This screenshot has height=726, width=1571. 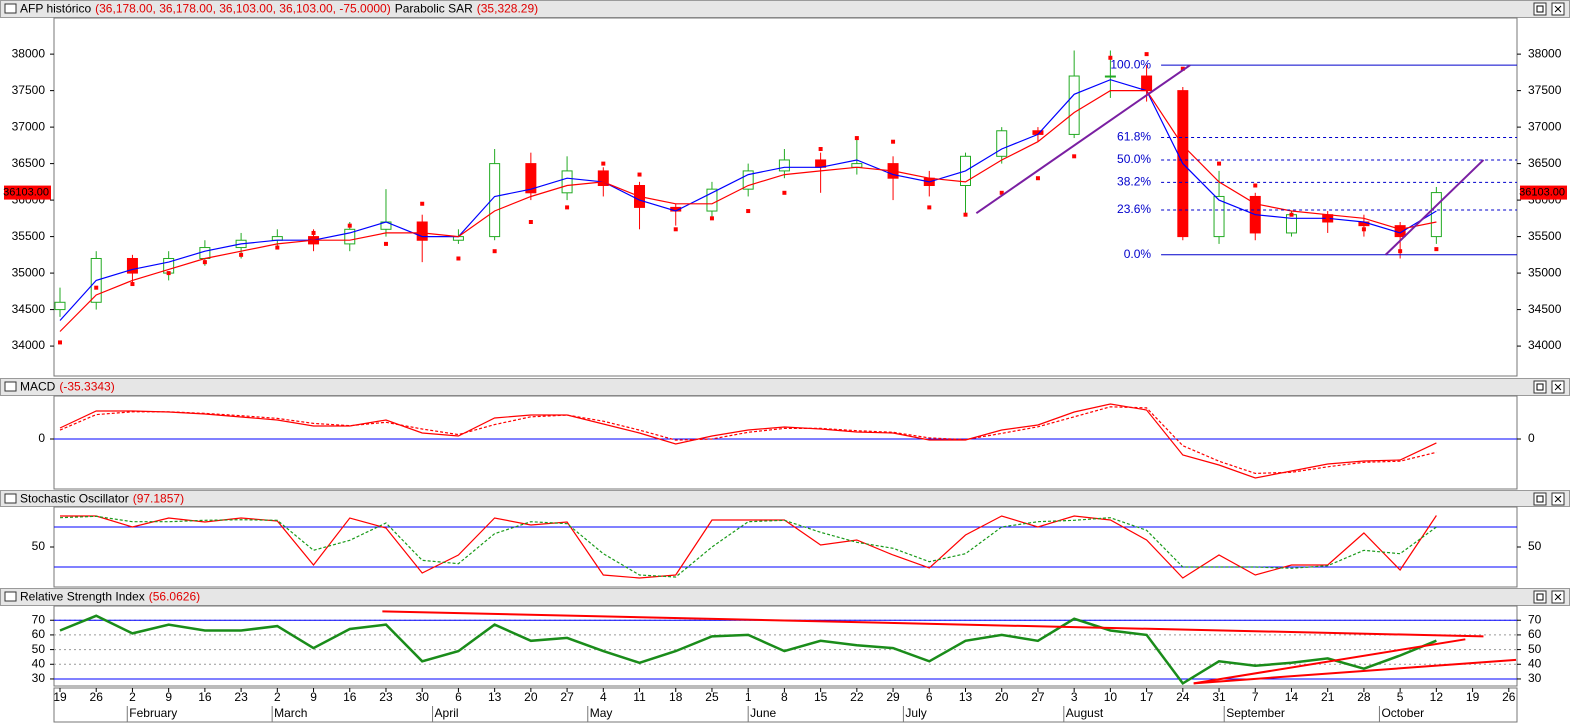 I want to click on y-tick-label: 37000, so click(x=29, y=126).